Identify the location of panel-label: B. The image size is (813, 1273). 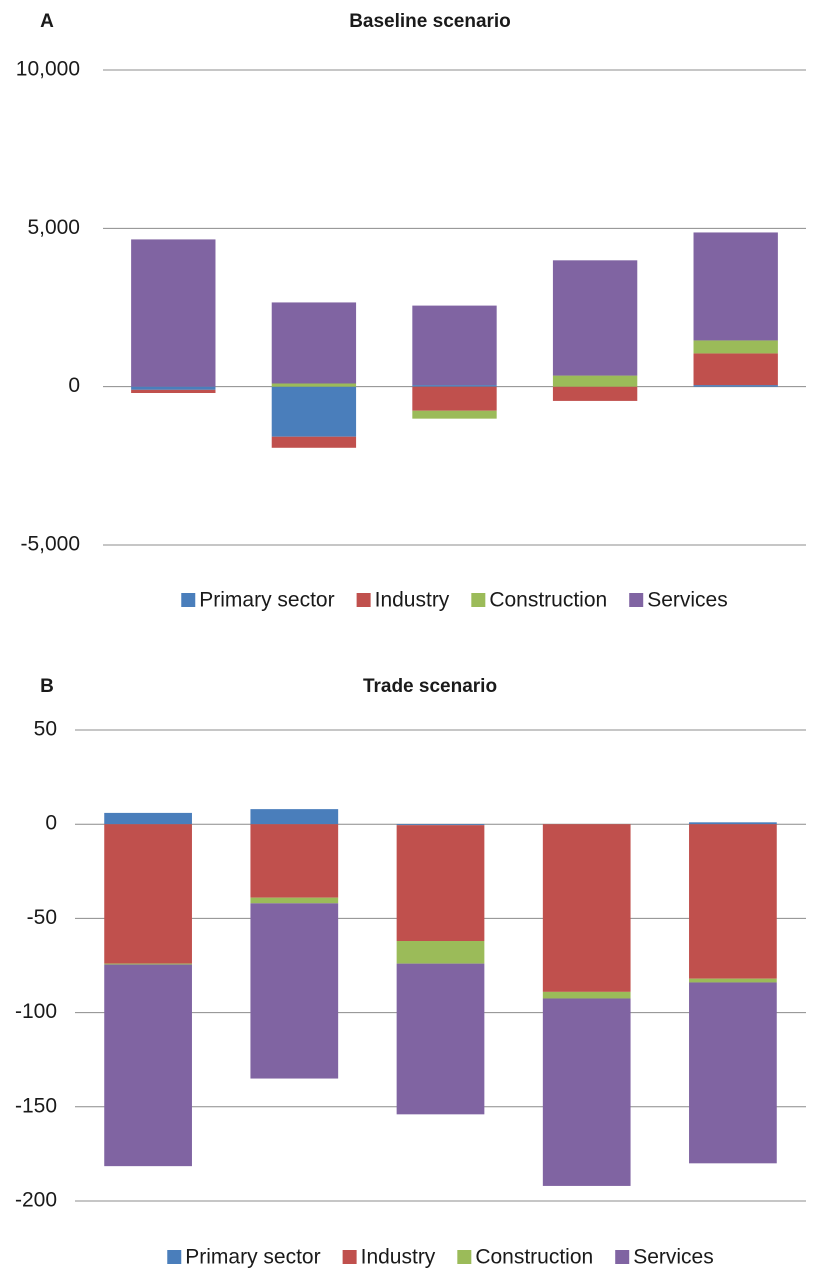
(47, 686).